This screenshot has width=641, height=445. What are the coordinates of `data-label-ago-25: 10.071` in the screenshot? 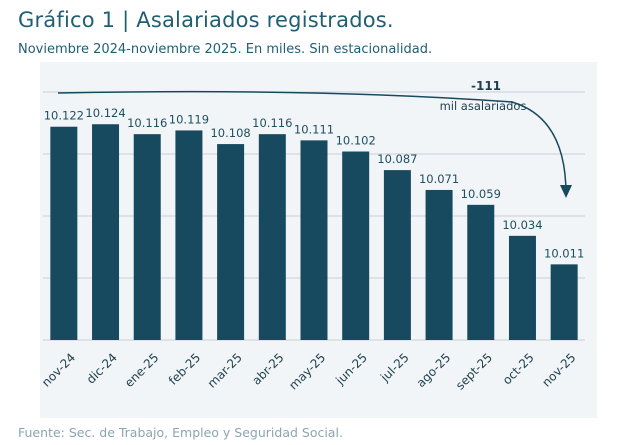 It's located at (439, 179).